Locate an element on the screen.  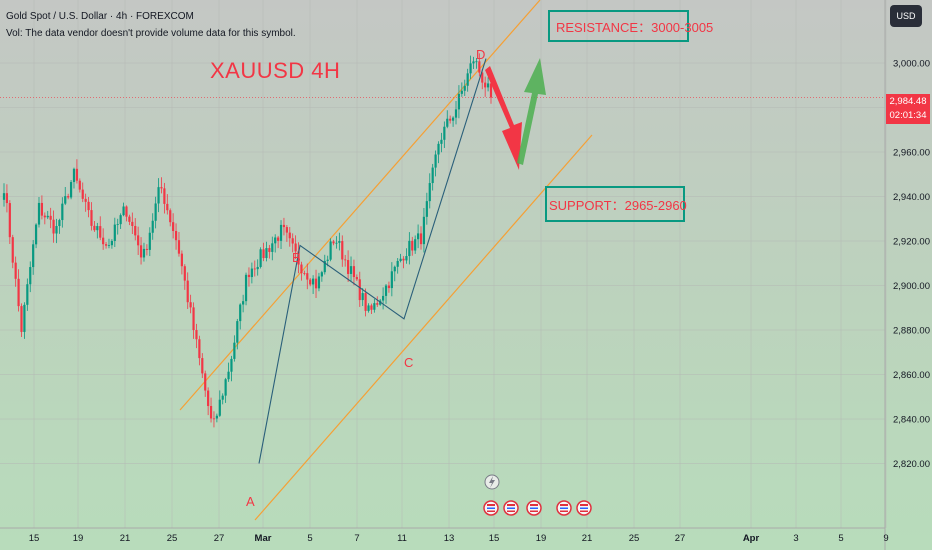
currency-button: USD is located at coordinates (906, 16).